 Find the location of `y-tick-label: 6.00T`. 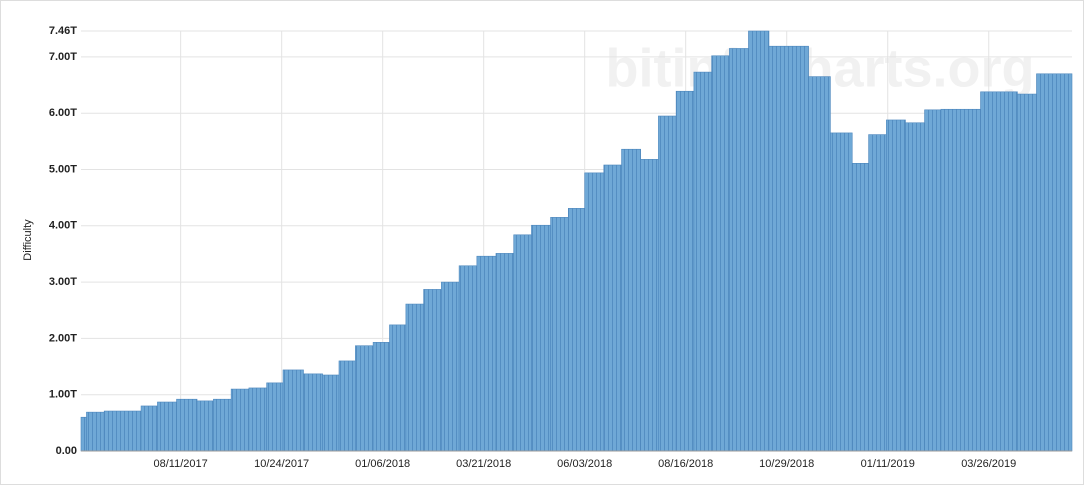

y-tick-label: 6.00T is located at coordinates (63, 113).